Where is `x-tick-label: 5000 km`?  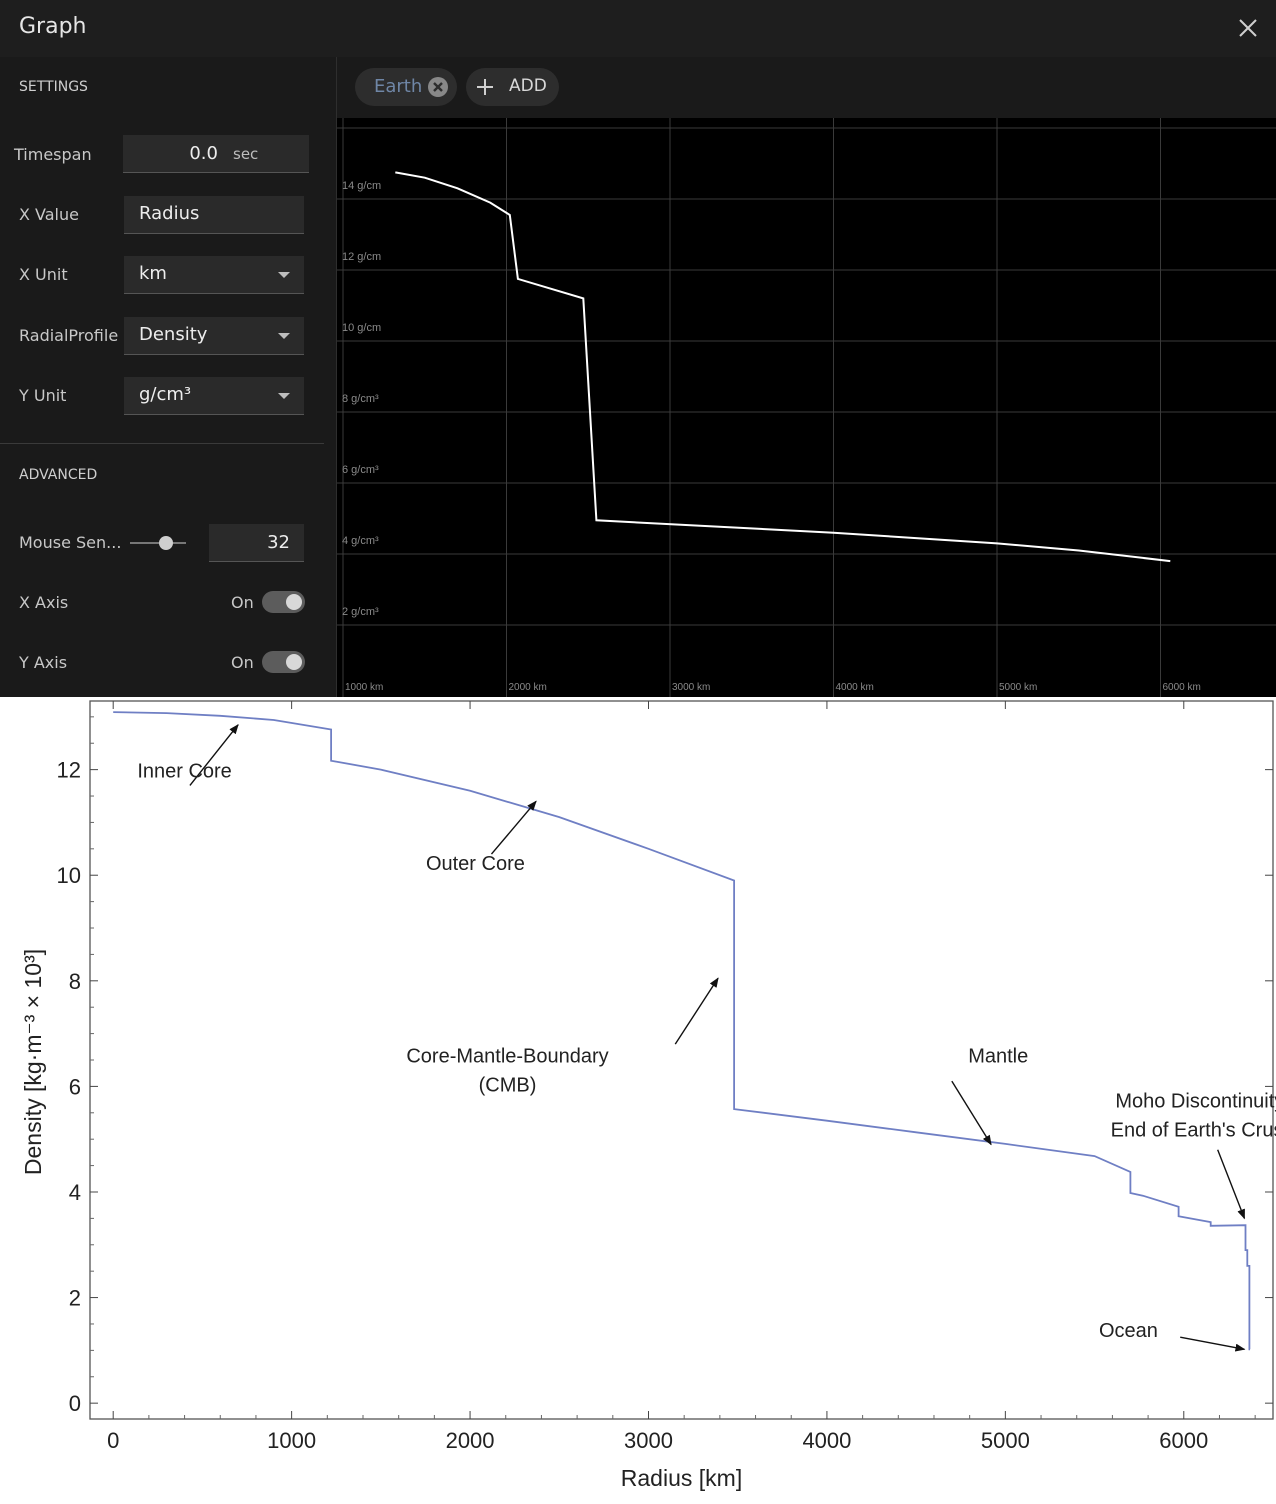 x-tick-label: 5000 km is located at coordinates (1018, 687).